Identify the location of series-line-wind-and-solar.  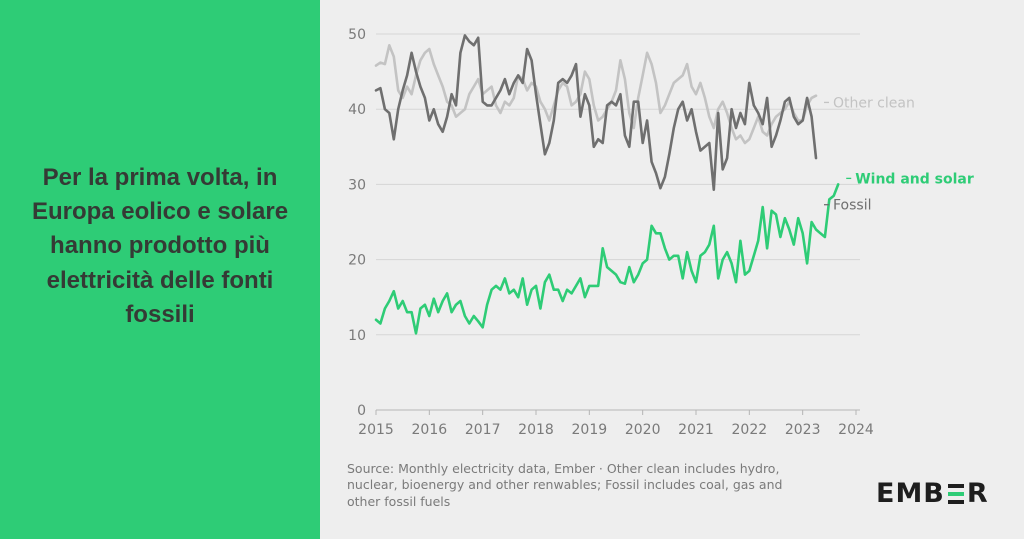
(607, 259).